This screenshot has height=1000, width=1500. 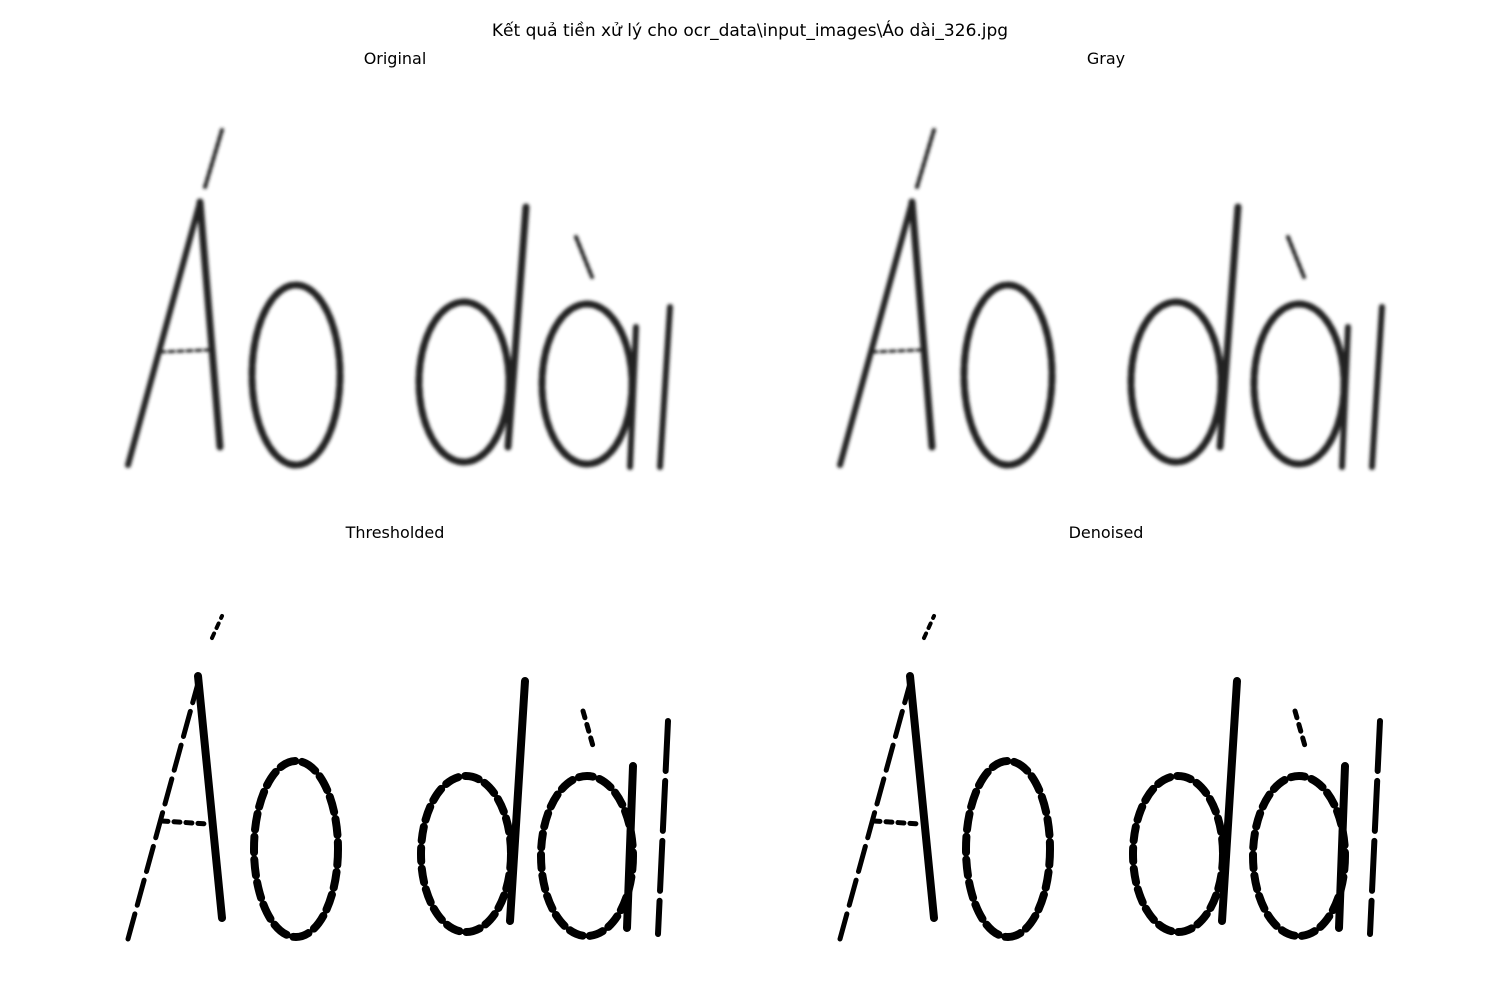 What do you see at coordinates (1111, 299) in the screenshot?
I see `handwriting-image-gray` at bounding box center [1111, 299].